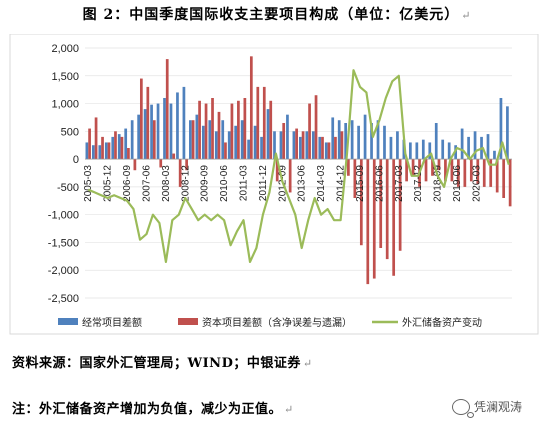  What do you see at coordinates (277, 322) in the screenshot?
I see `legend-label: 资本项目差额（含净误差与遗漏）` at bounding box center [277, 322].